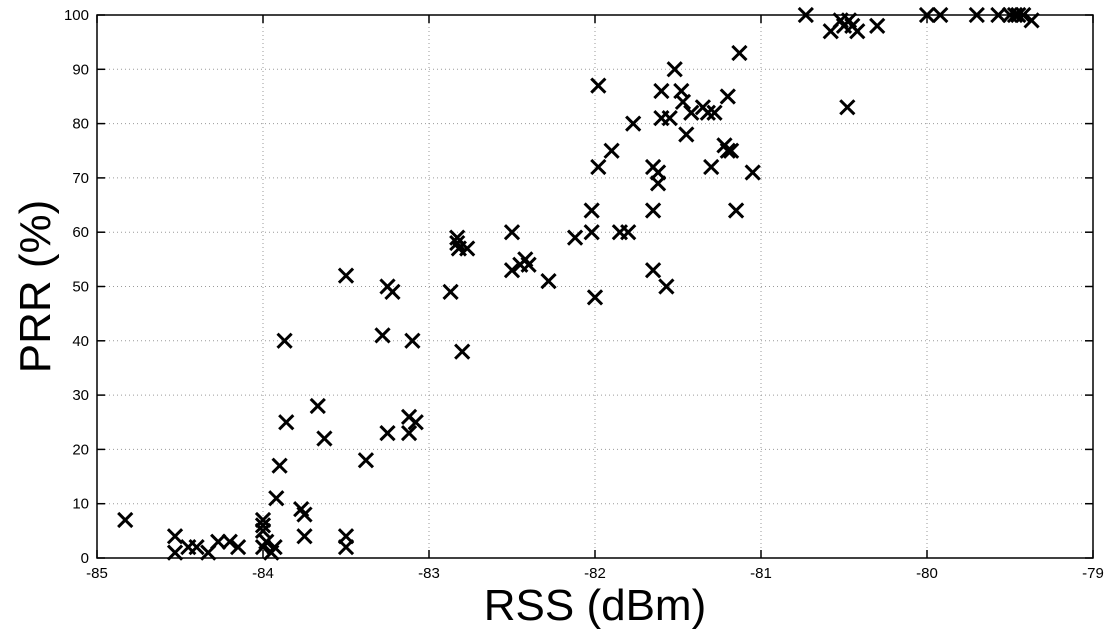  I want to click on x-tick-label: -79, so click(1093, 573).